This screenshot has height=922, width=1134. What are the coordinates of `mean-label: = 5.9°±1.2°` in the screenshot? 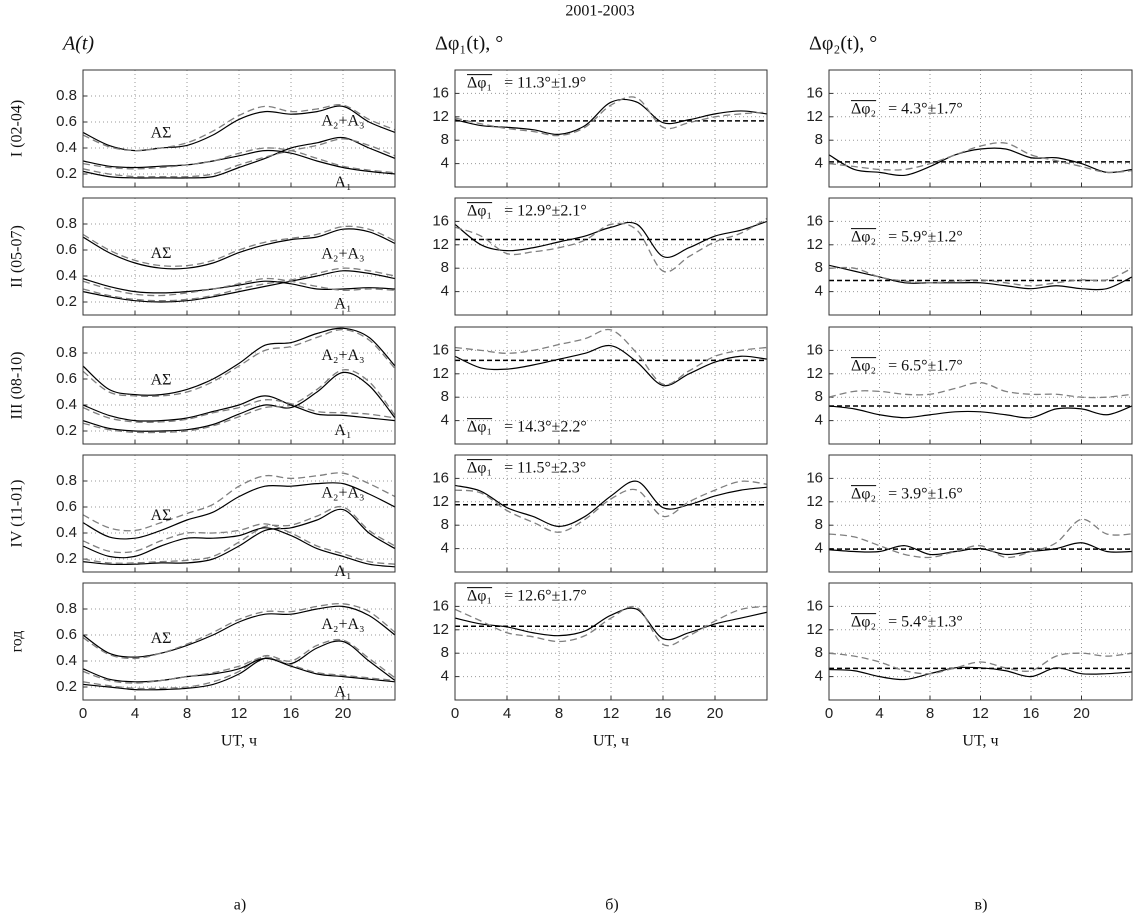 It's located at (925, 237).